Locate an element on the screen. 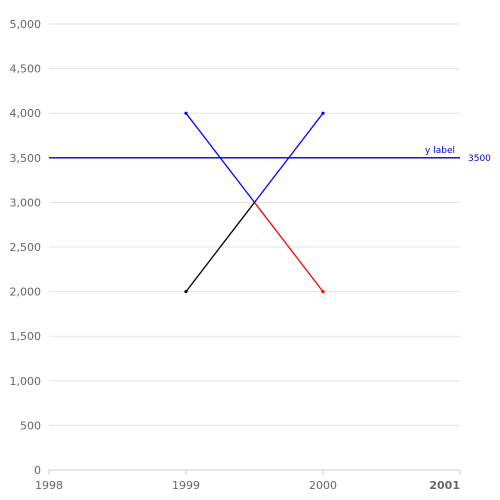 The image size is (500, 500). y-tick-label: 4,000 is located at coordinates (26, 113).